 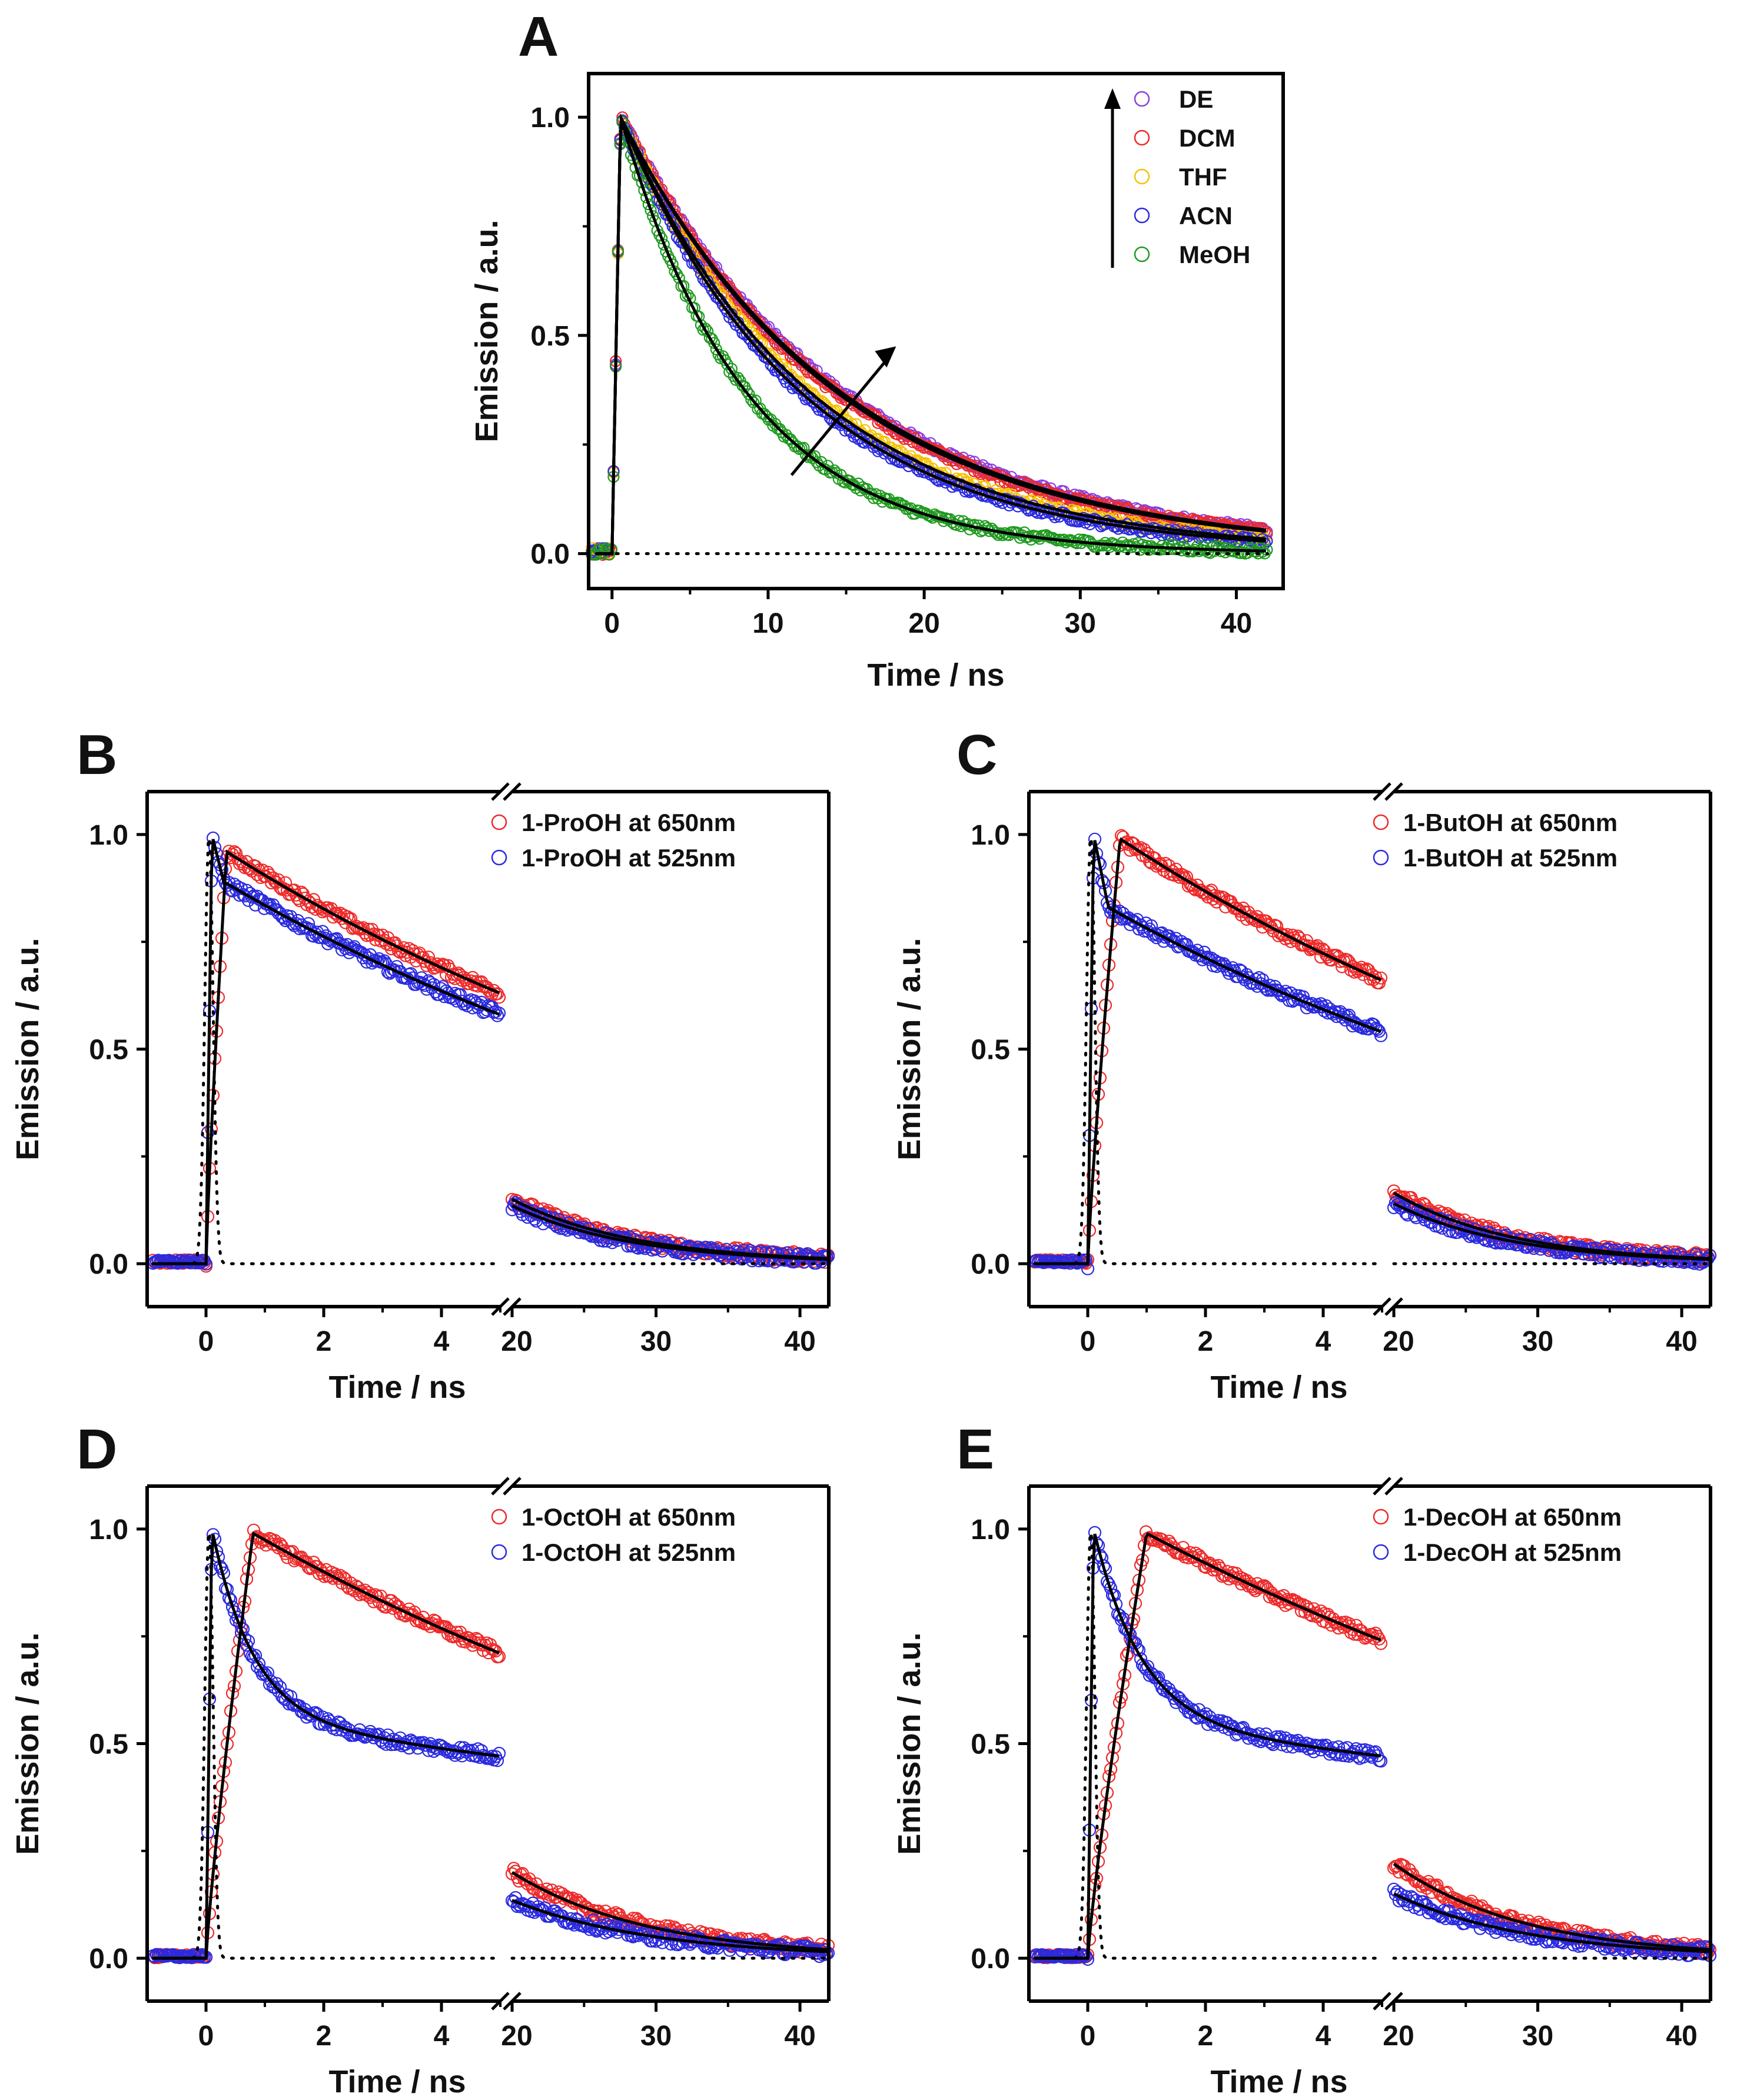 What do you see at coordinates (1142, 215) in the screenshot?
I see `legend-marker-acn` at bounding box center [1142, 215].